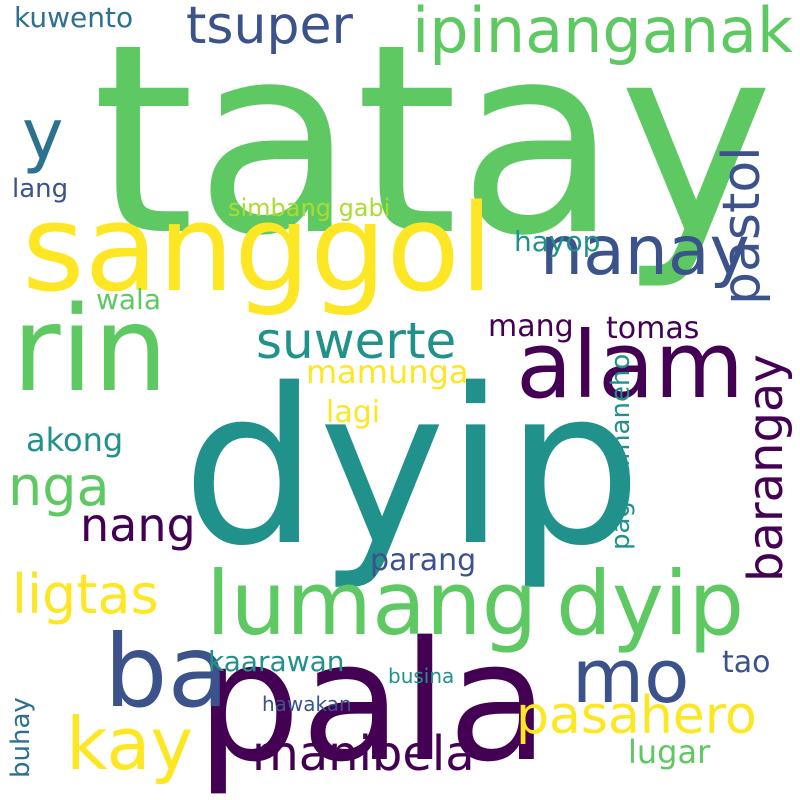  Describe the element at coordinates (309, 208) in the screenshot. I see `word-simbang-gabi: simbang gabi` at that location.